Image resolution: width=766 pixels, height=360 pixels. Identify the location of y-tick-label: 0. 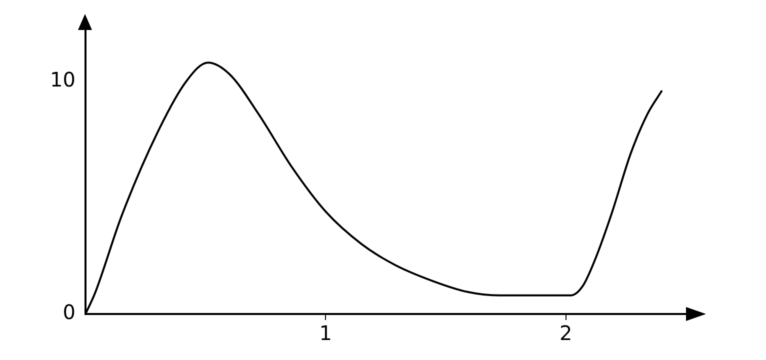
(69, 312).